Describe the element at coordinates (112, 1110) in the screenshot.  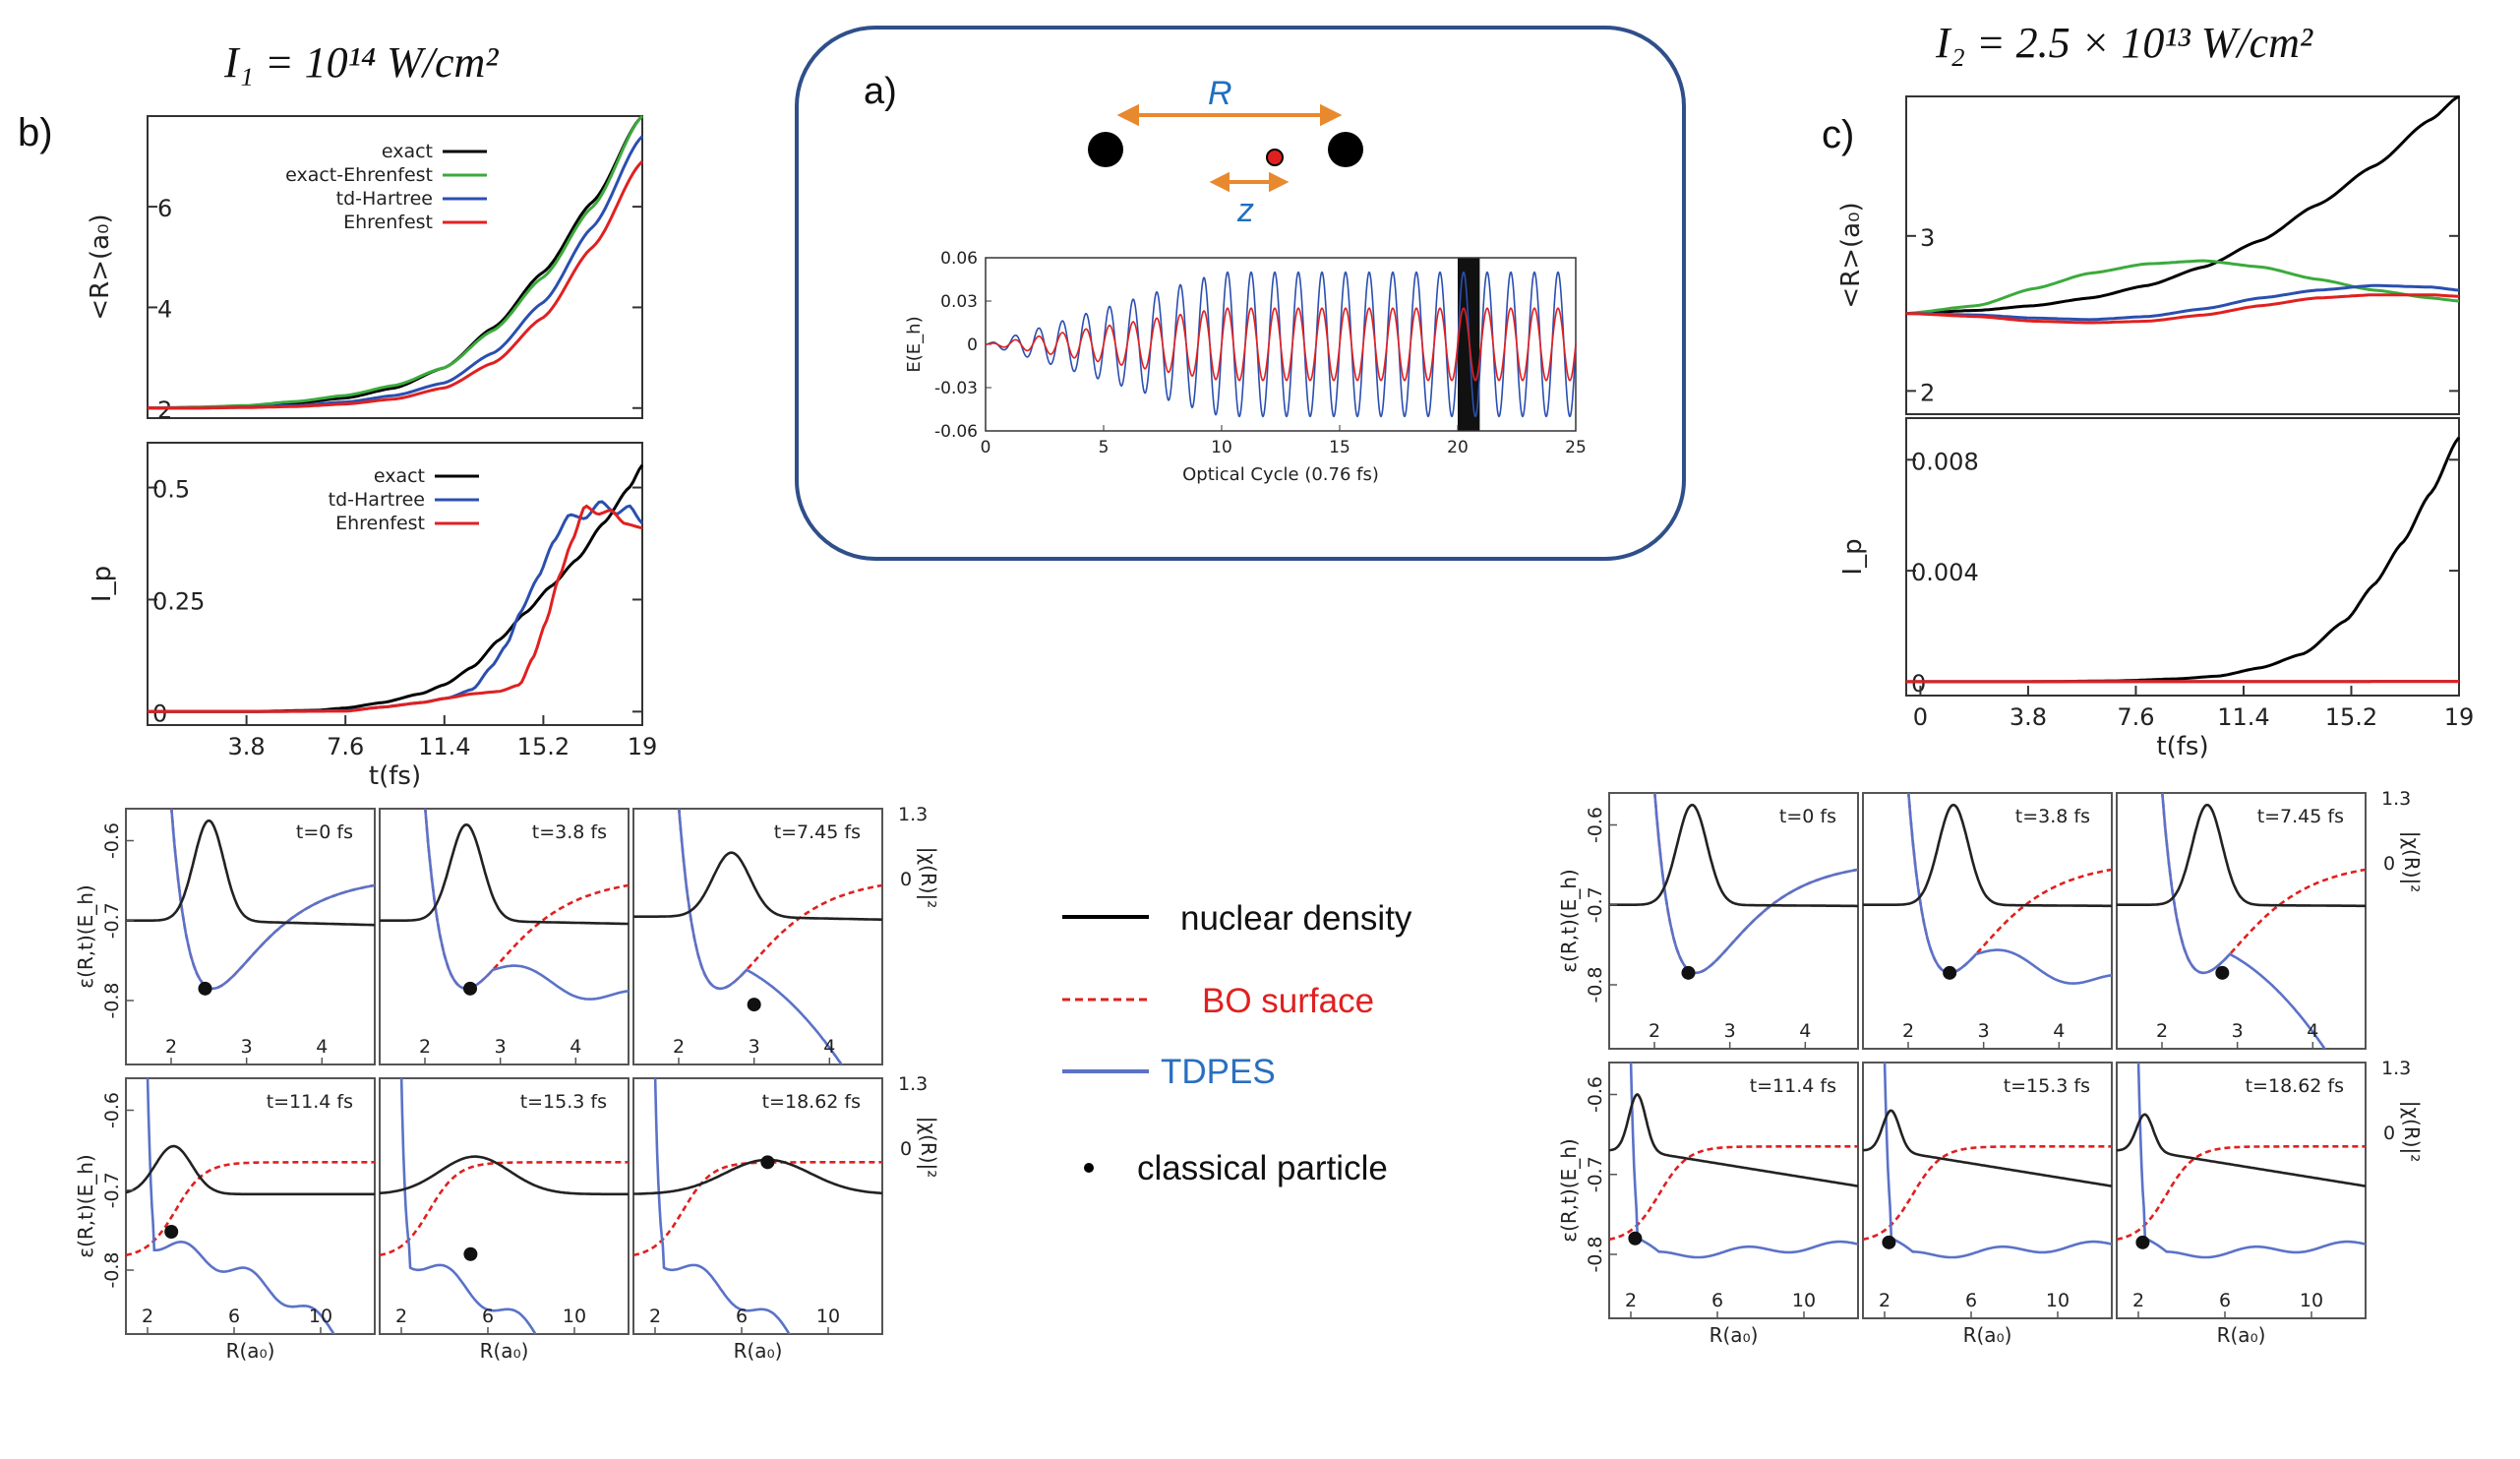
I see `y-tick-label: -0.6` at that location.